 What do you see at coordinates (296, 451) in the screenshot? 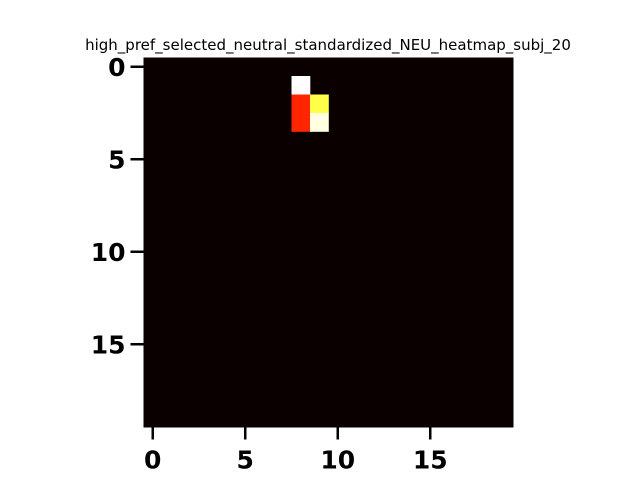
I see `x-axis: 0 5 10 15` at bounding box center [296, 451].